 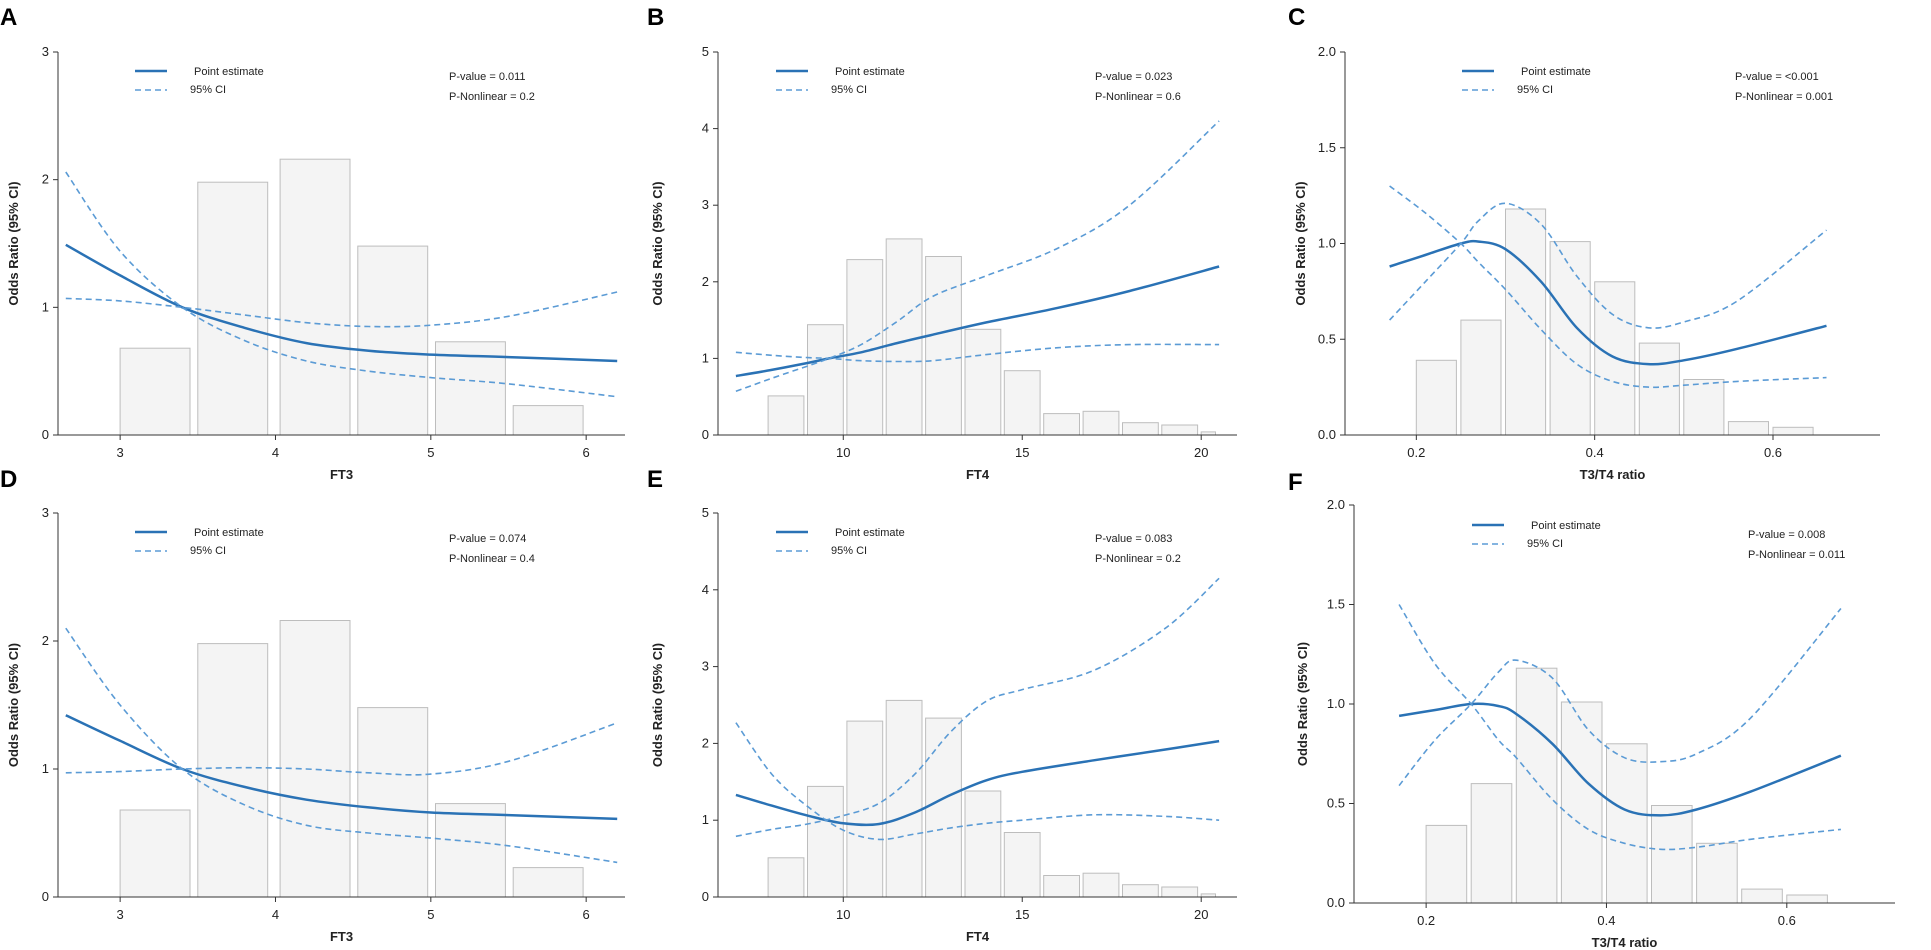 I want to click on y-tick-label: 0.0, so click(x=1336, y=902).